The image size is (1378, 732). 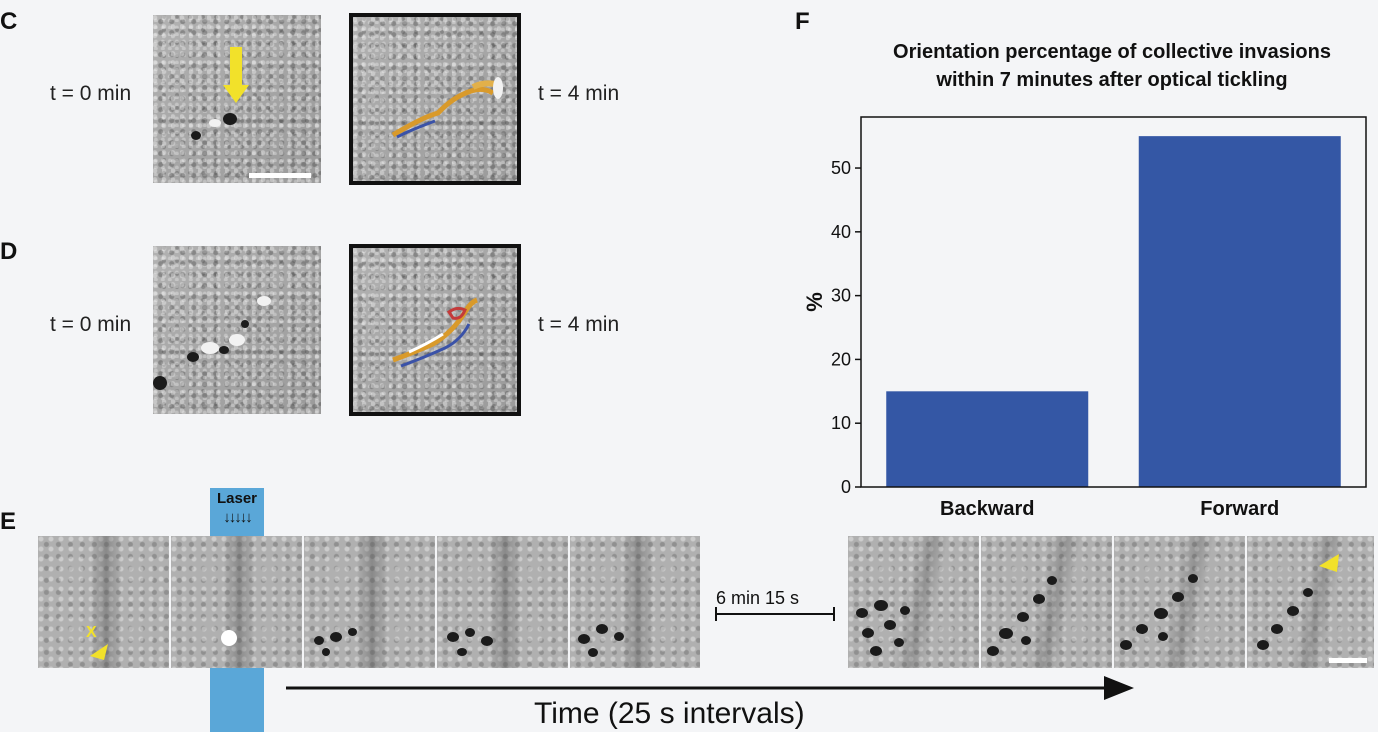 I want to click on panel-d-image-t0, so click(x=237, y=330).